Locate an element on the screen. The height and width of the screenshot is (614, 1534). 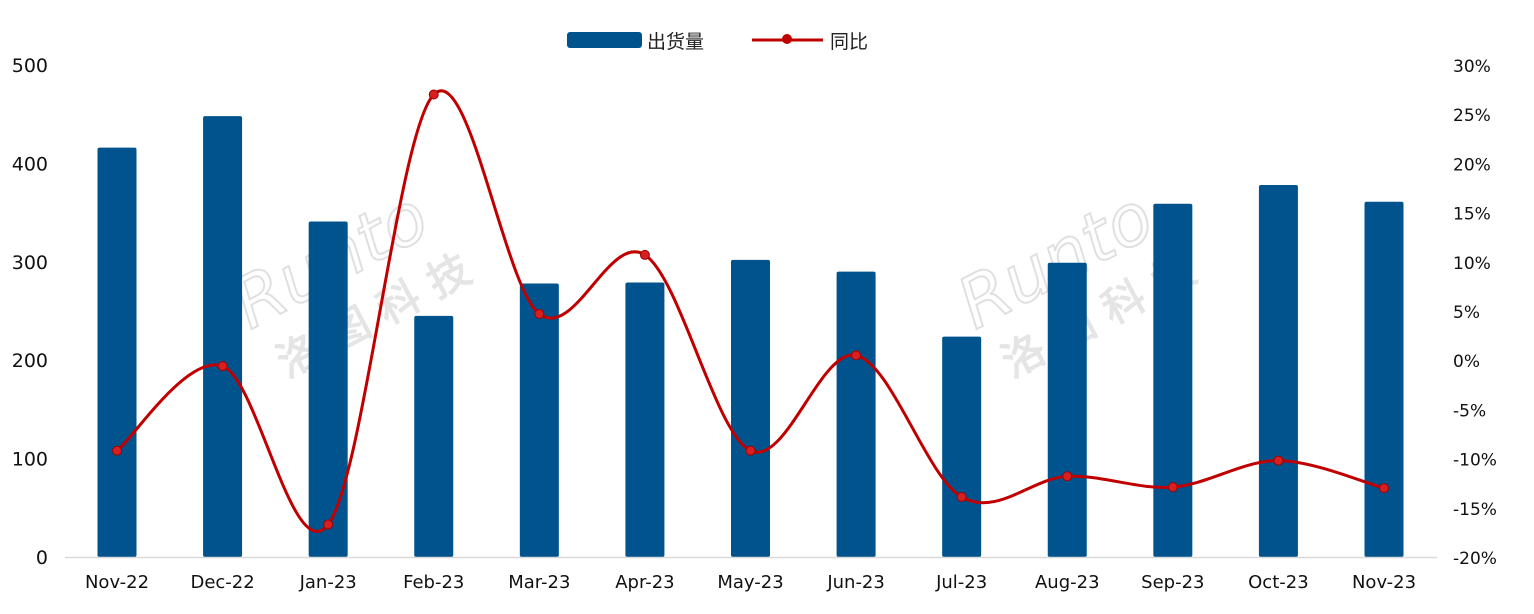
legend-line-marker is located at coordinates (787, 39).